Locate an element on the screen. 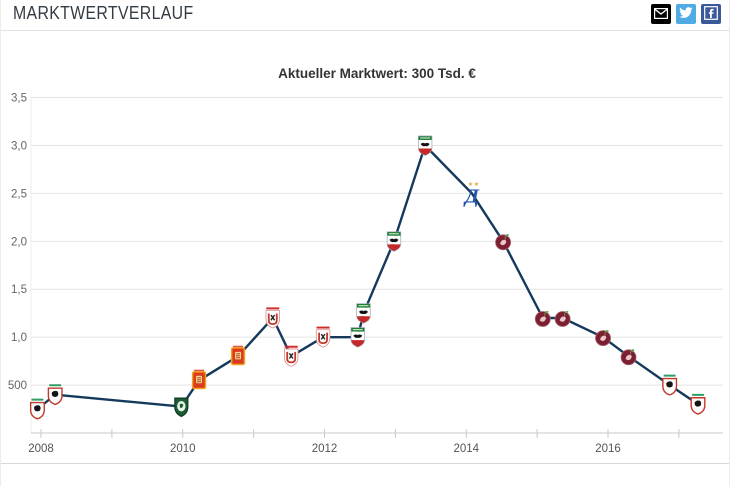  data-point-marker-dynamo-moscow: ★ ★Д is located at coordinates (471, 194).